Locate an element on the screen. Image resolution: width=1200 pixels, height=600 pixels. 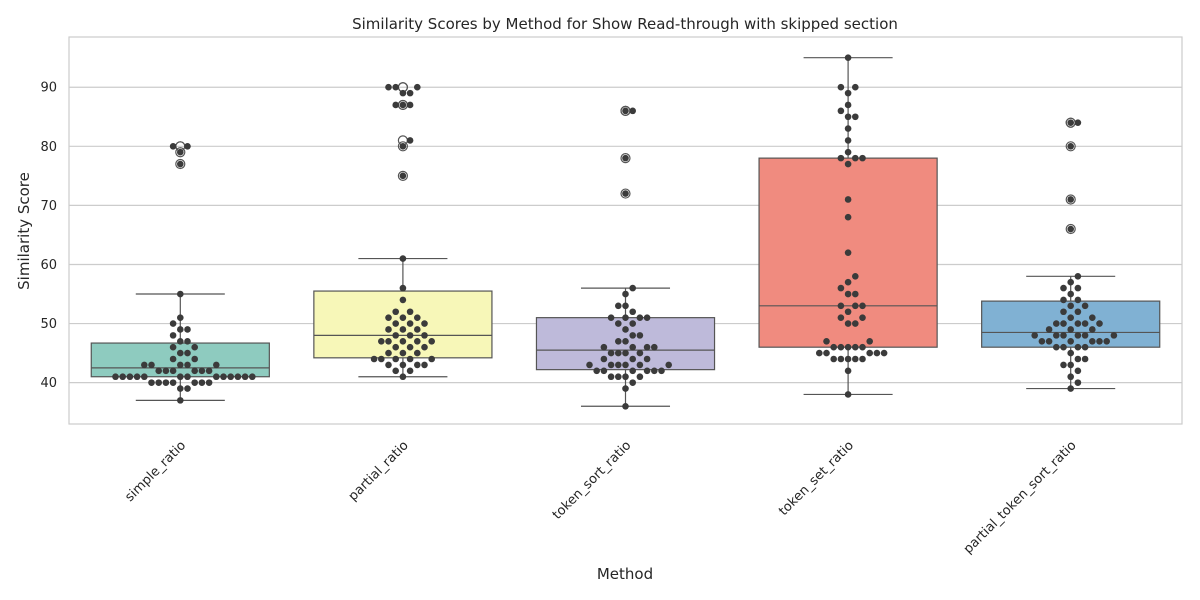
x-tick-token_sort_ratio: token_sort_ratio is located at coordinates (592, 480).